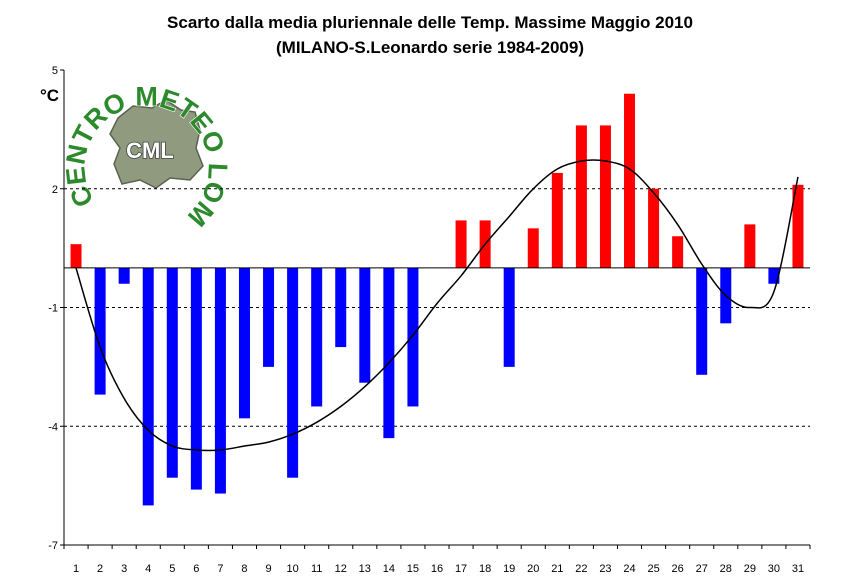 The height and width of the screenshot is (584, 860). I want to click on x-tick-label: 23, so click(605, 569).